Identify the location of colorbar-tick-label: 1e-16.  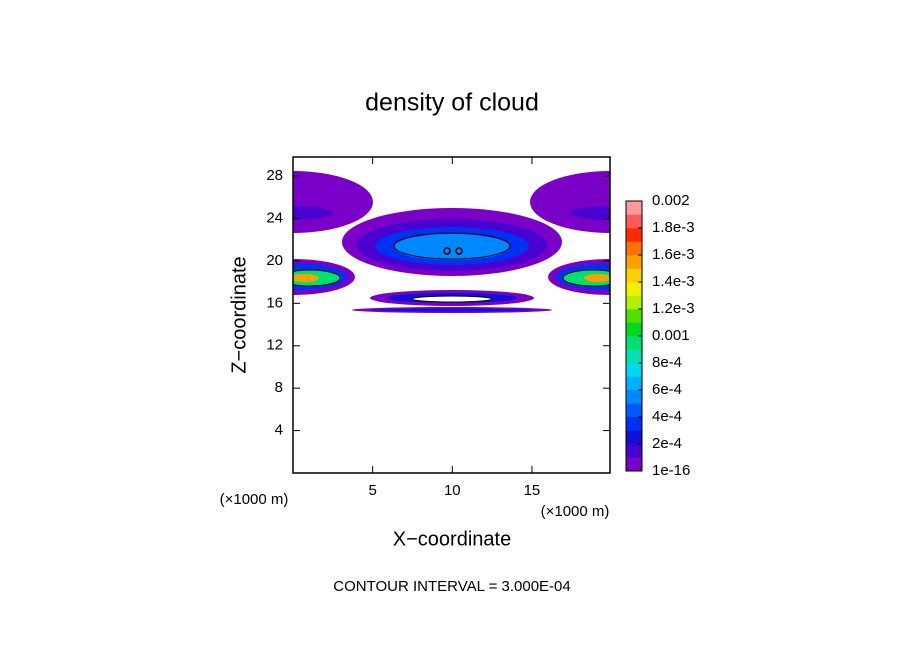
(671, 470).